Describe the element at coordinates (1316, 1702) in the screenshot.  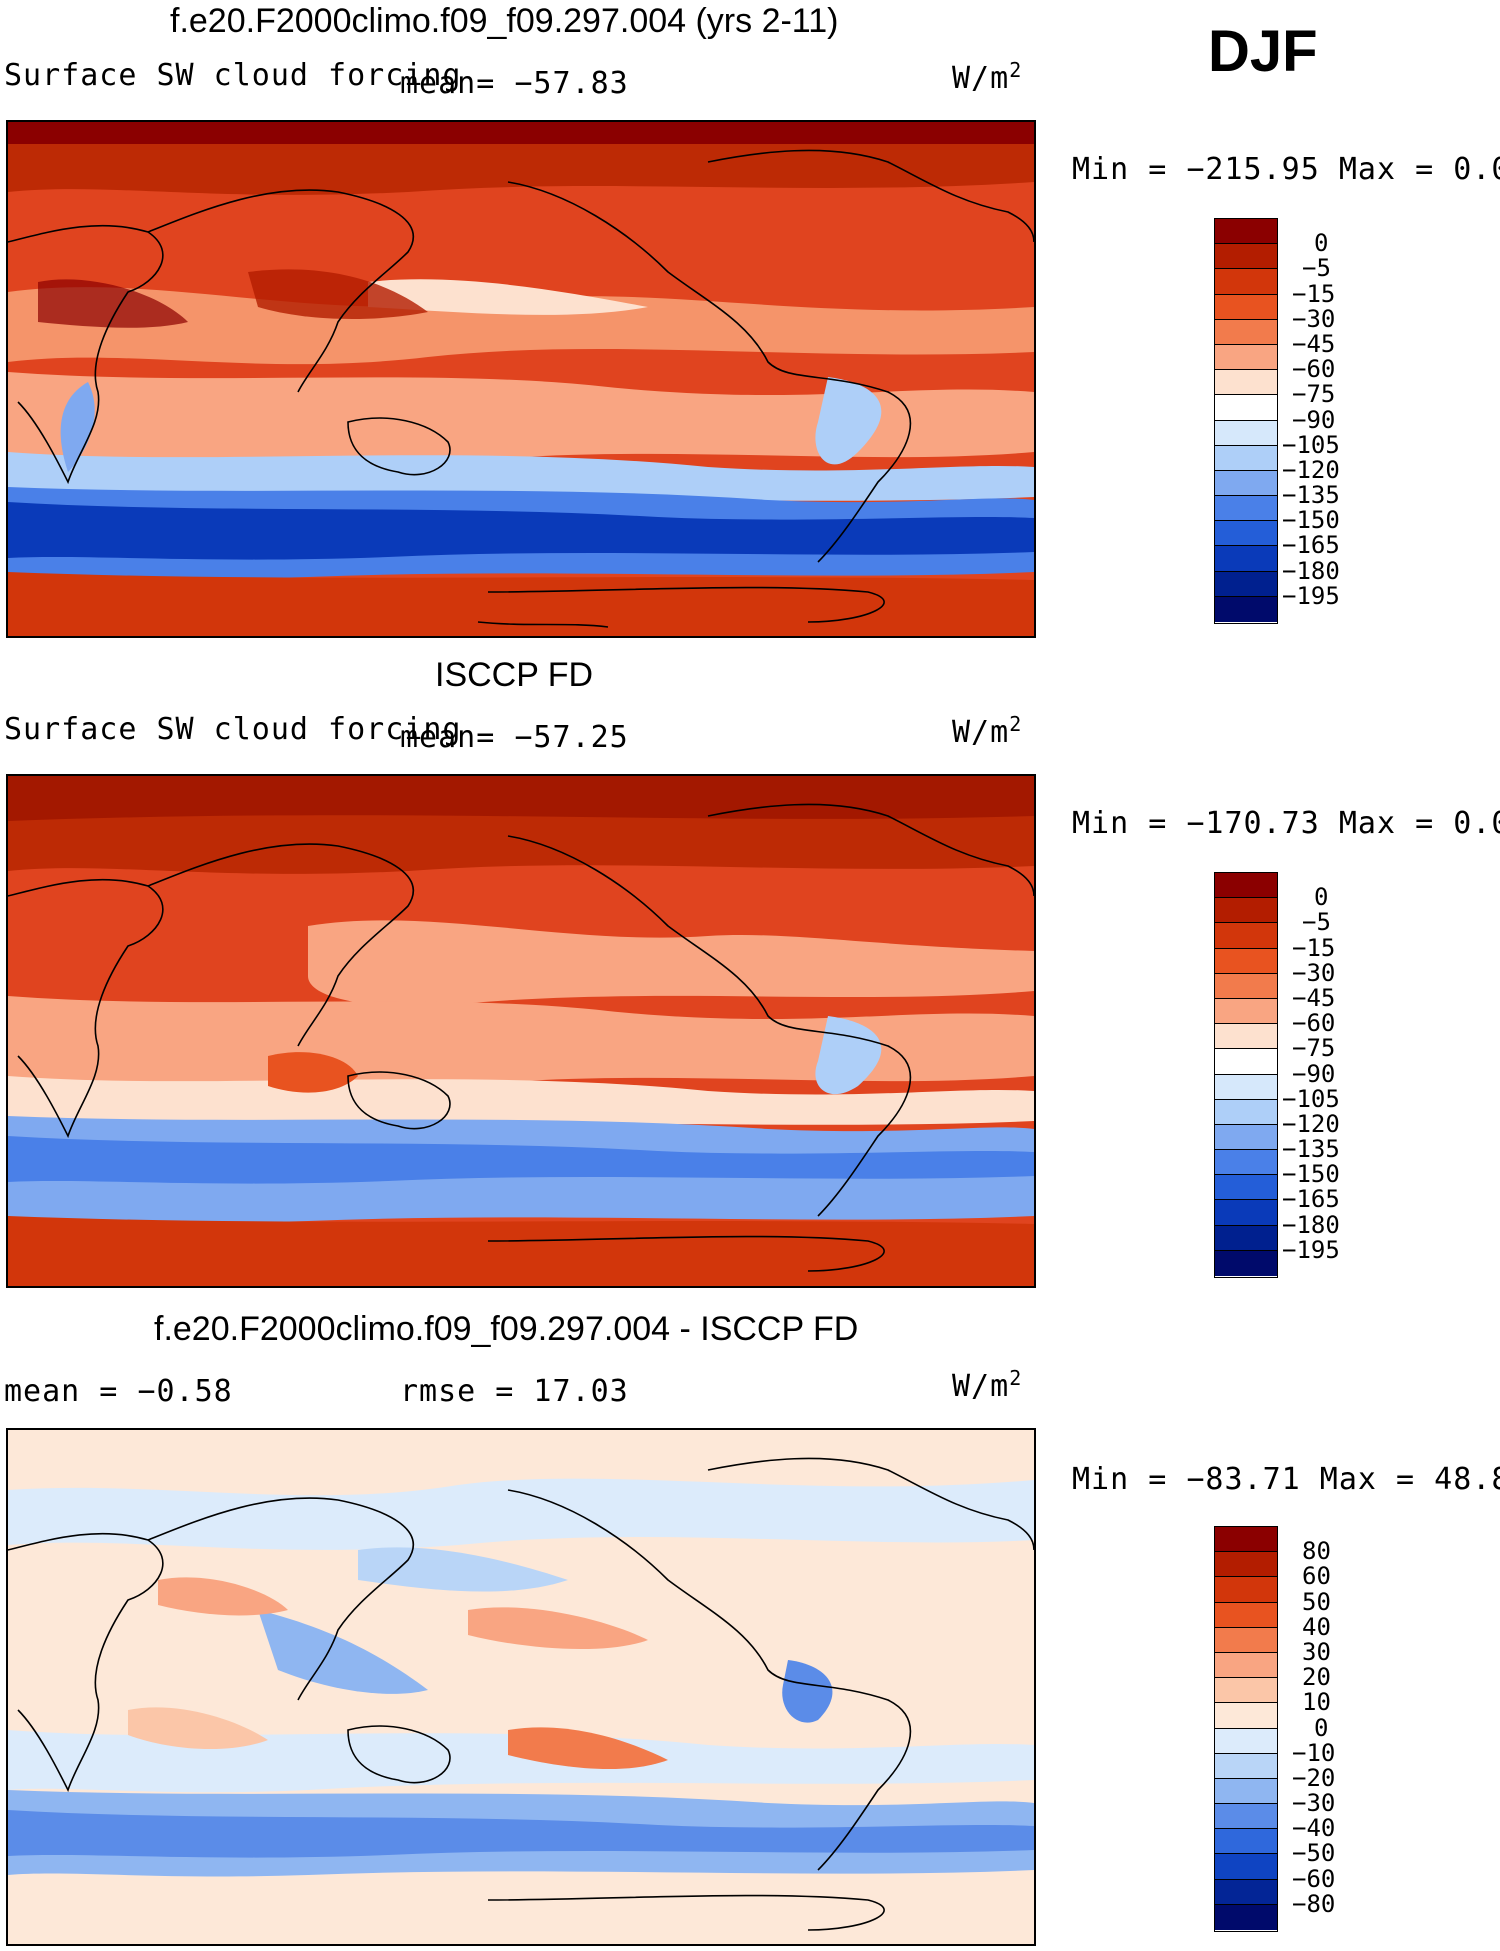
I see `colorbar-tick-label: 10` at that location.